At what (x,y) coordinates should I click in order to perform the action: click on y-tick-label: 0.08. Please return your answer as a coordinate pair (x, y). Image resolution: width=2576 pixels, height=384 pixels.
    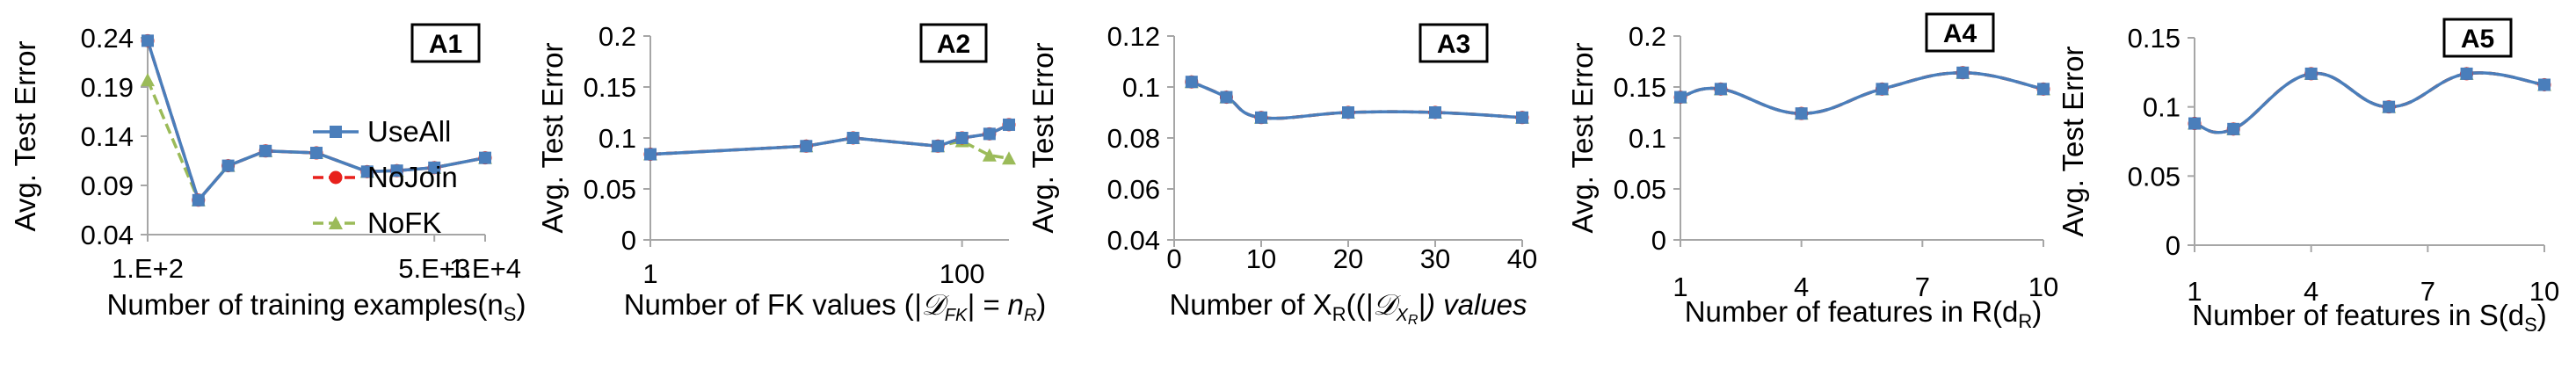
    Looking at the image, I should click on (1133, 138).